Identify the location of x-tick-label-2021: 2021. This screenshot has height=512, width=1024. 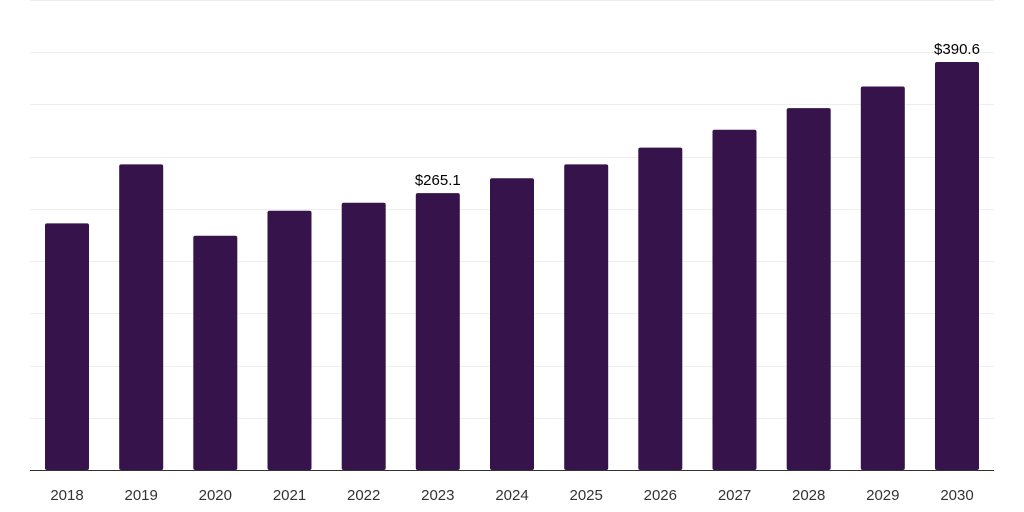
(289, 495).